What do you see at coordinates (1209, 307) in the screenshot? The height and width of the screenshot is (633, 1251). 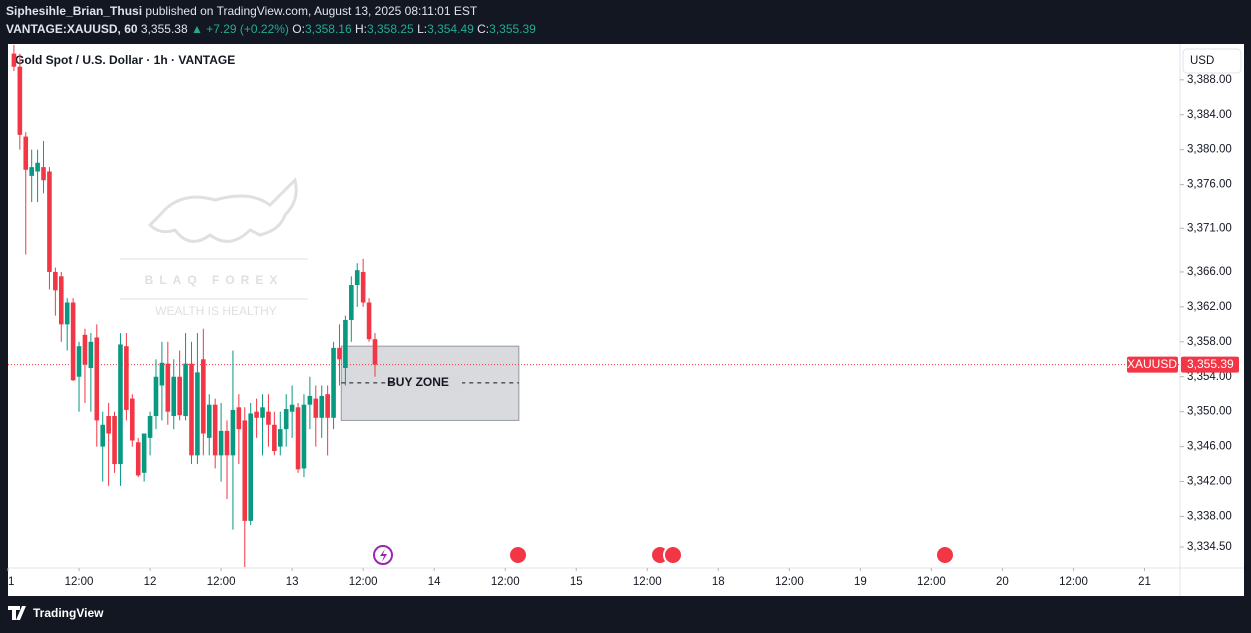 I see `y-tick-label: 3,362.00` at bounding box center [1209, 307].